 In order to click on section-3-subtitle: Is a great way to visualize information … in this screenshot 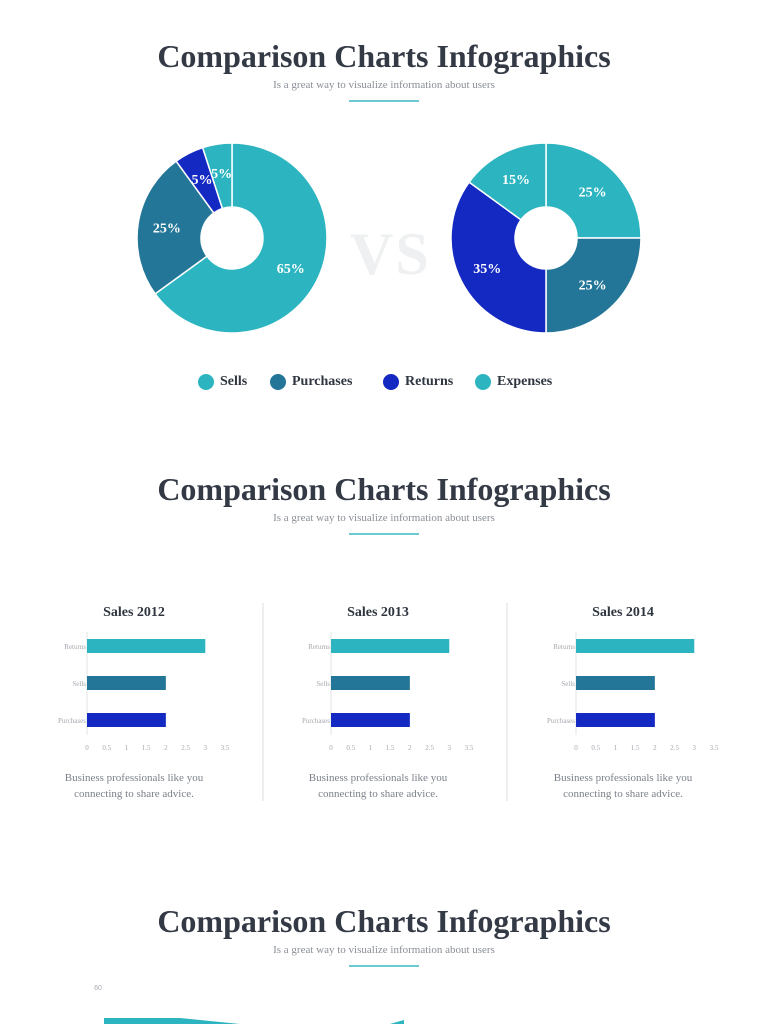, I will do `click(384, 950)`.